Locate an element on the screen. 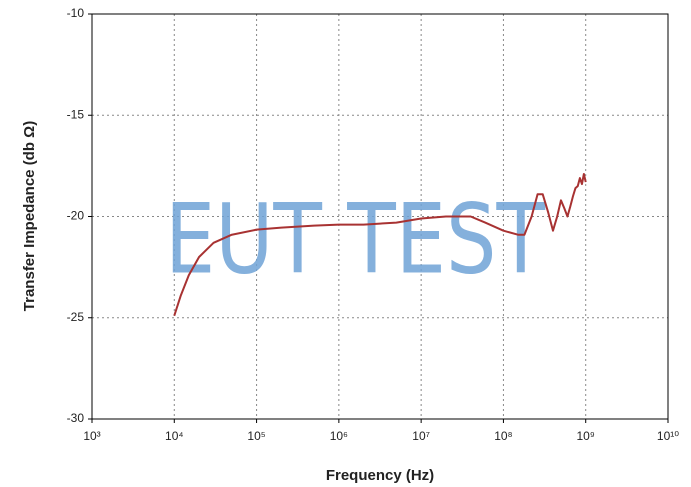  y-tick-label: -15 is located at coordinates (76, 114).